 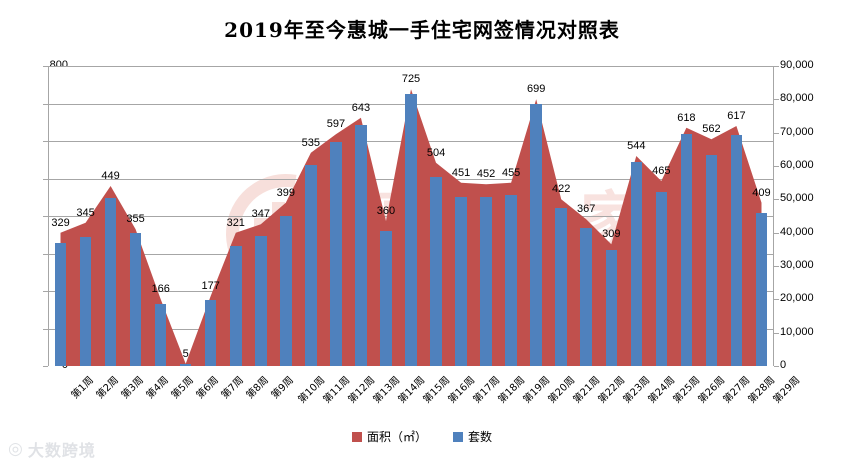 I want to click on data-label: 452, so click(x=486, y=174).